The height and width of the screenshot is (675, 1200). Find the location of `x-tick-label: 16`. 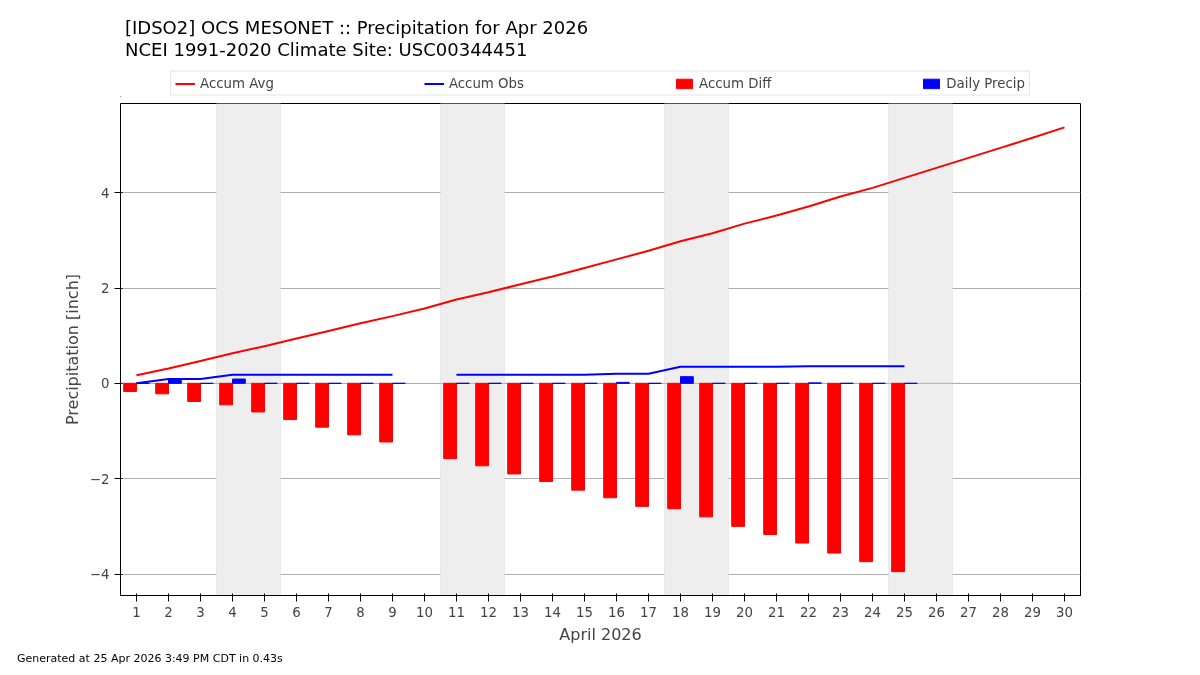

x-tick-label: 16 is located at coordinates (616, 612).